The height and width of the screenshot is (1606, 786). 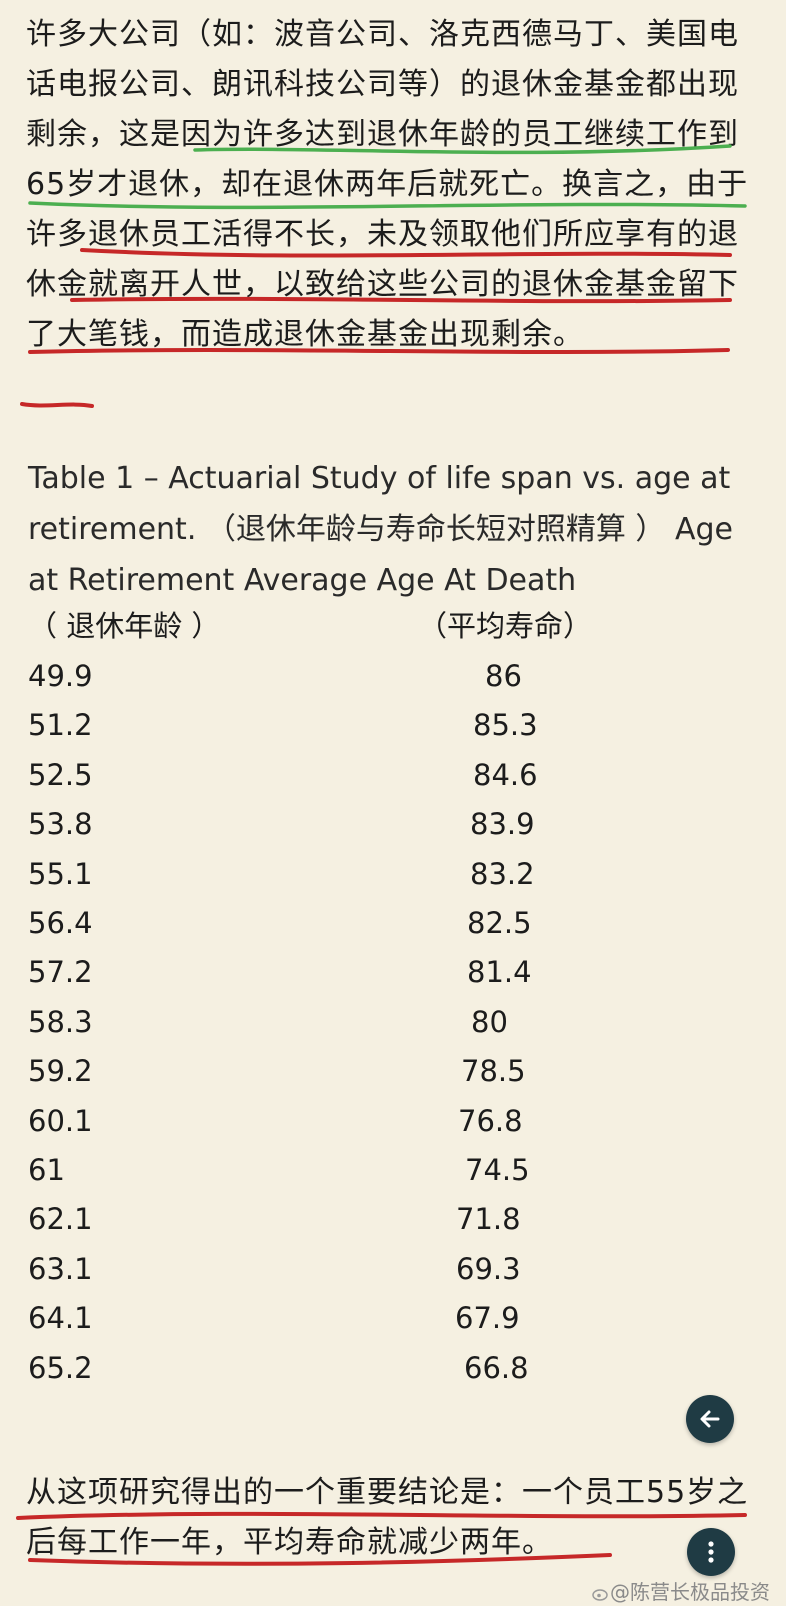 I want to click on watermark: @陈营长极品投资, so click(x=681, y=1590).